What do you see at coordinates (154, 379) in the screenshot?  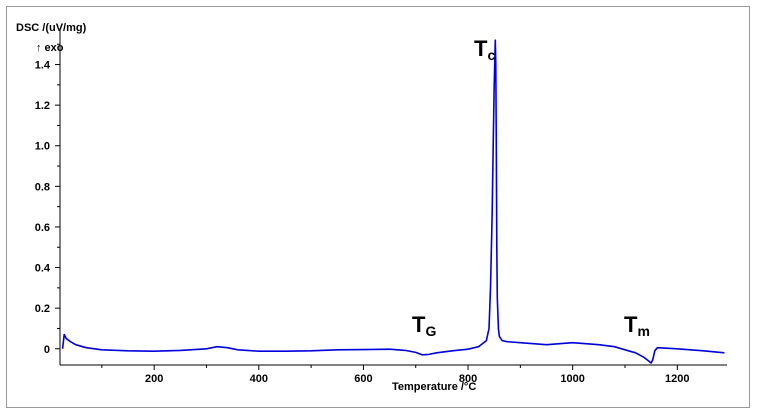 I see `x-tick-label-0: 200` at bounding box center [154, 379].